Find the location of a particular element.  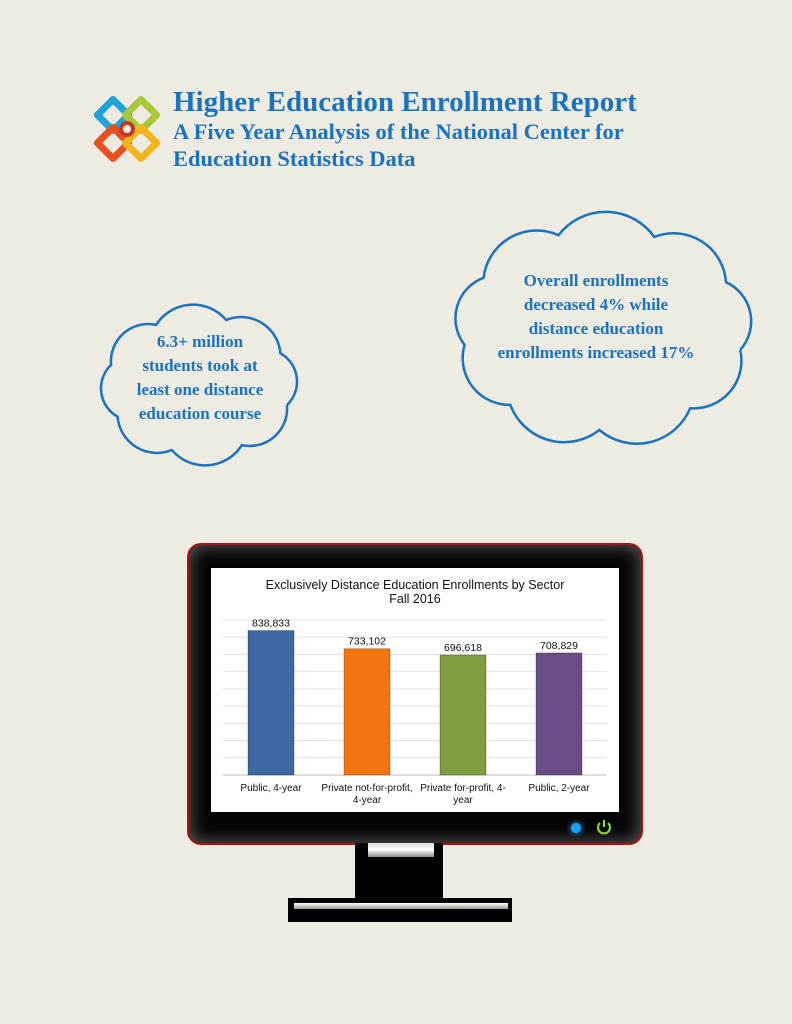

page-subtitle-line2: Education Statistics Data is located at coordinates (294, 158).